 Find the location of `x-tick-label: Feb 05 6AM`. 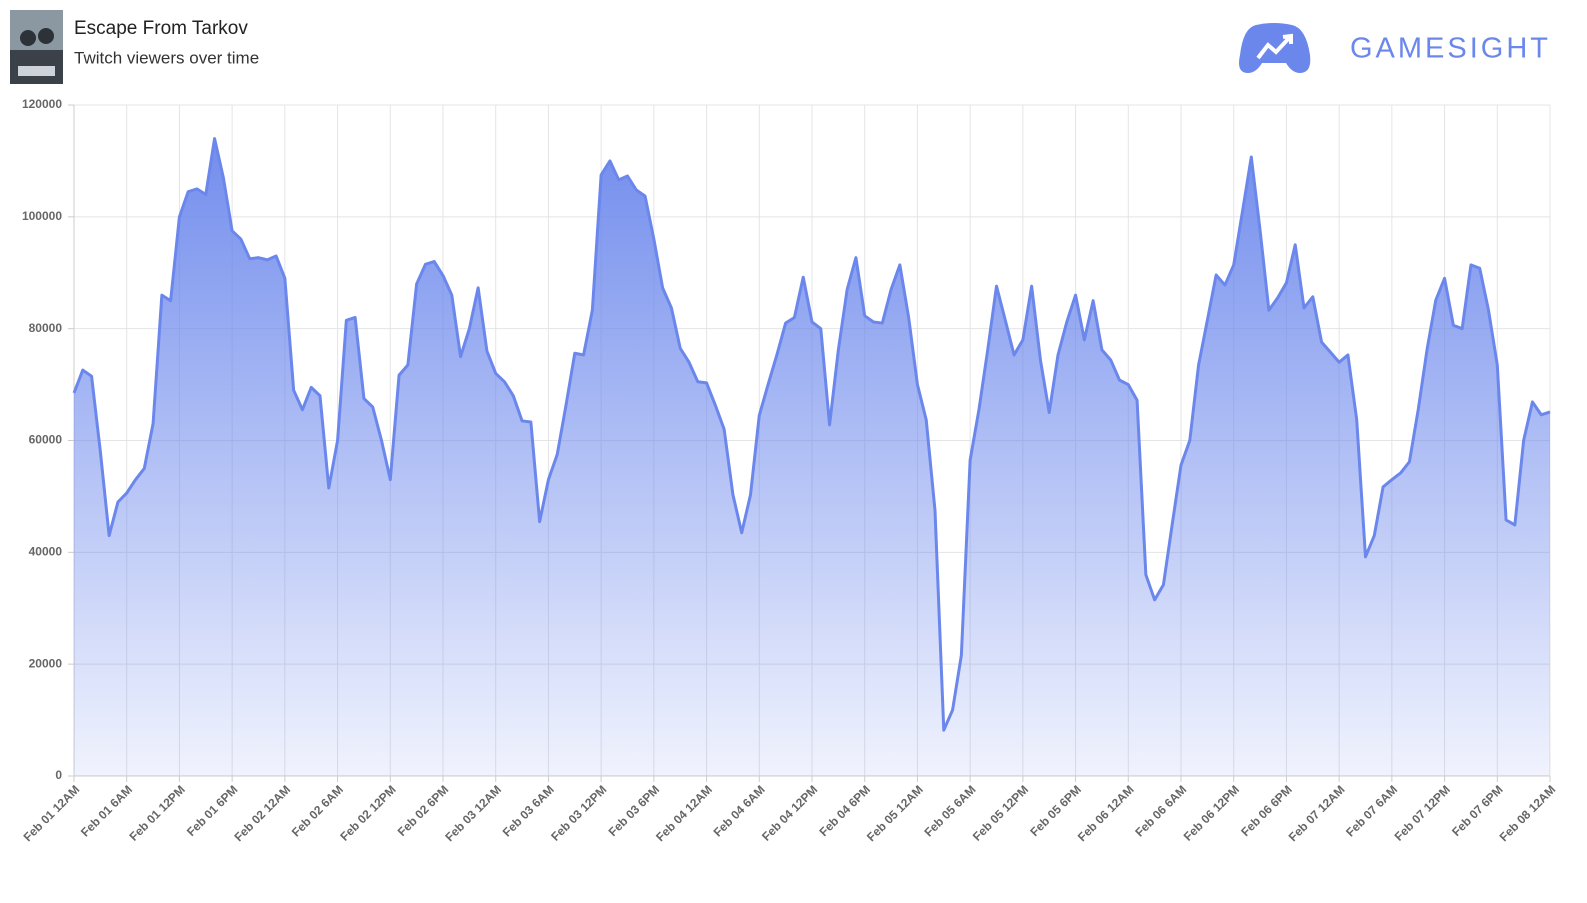

x-tick-label: Feb 05 6AM is located at coordinates (949, 810).